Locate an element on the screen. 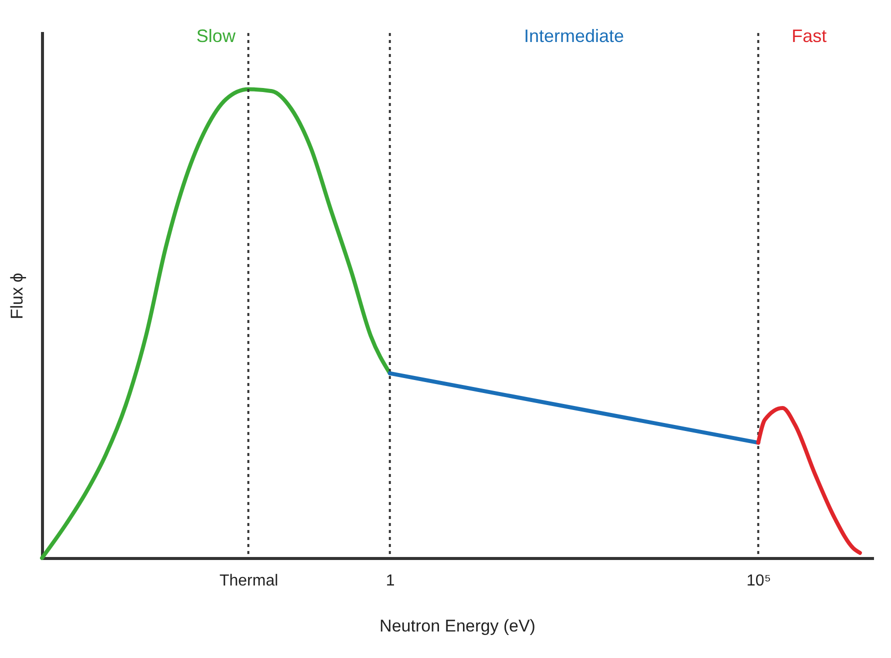 Image resolution: width=891 pixels, height=658 pixels. x-axis-title: Neutron Energy (eV) is located at coordinates (458, 626).